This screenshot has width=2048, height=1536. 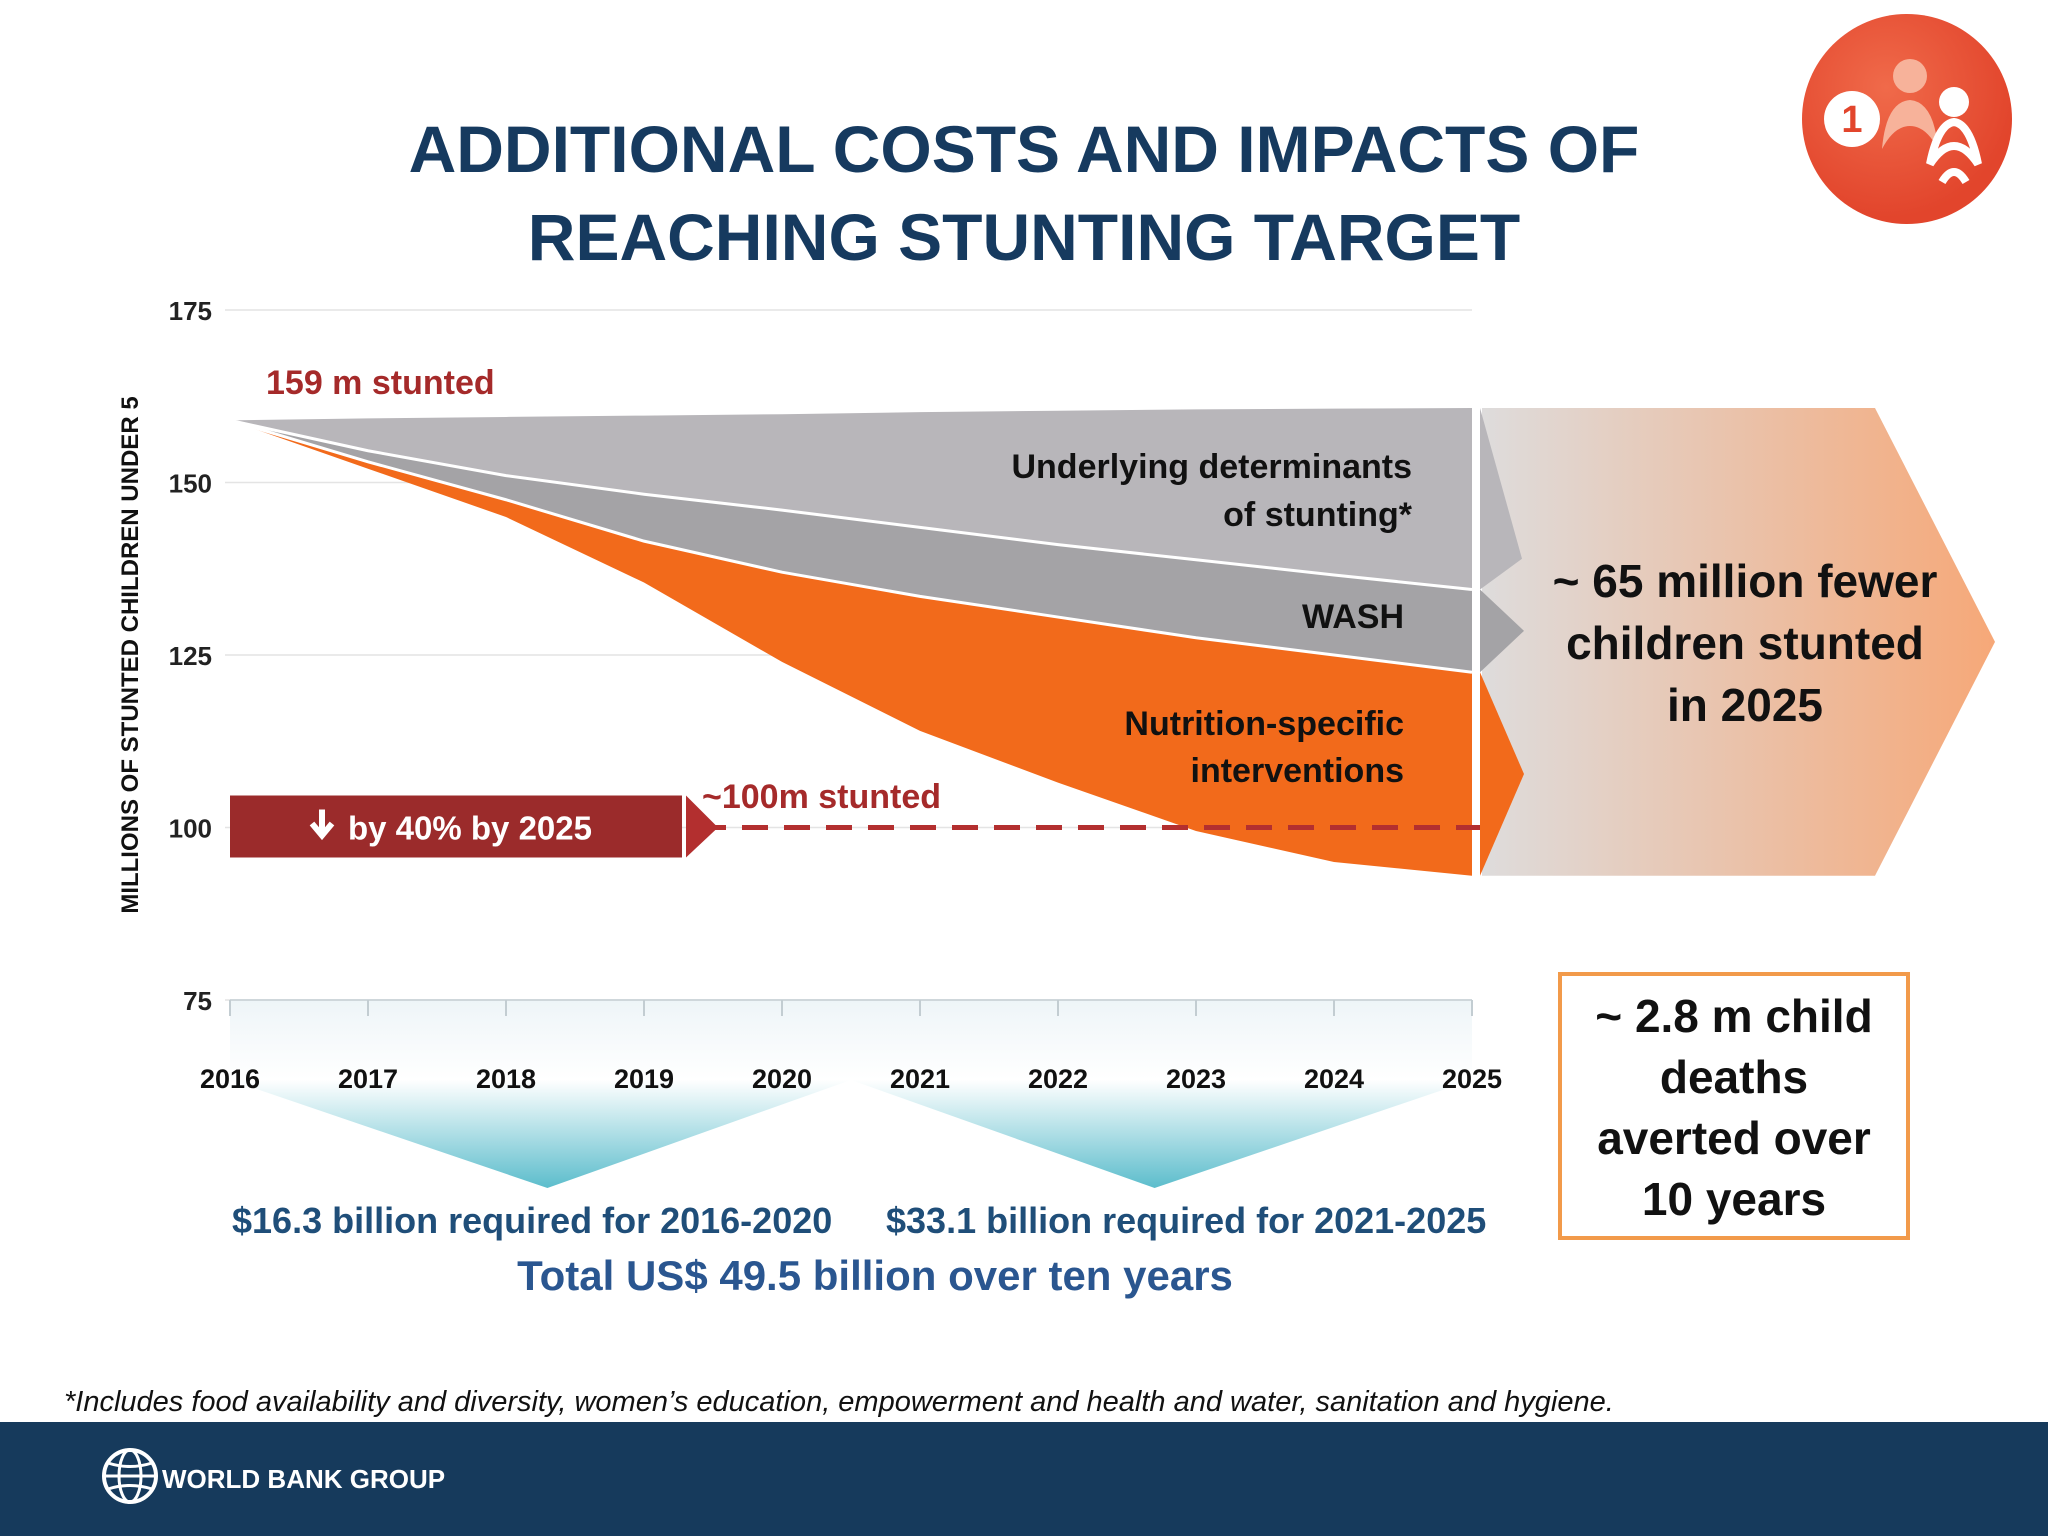 I want to click on fewer-line-1: ~ 65 million fewer, so click(x=1745, y=581).